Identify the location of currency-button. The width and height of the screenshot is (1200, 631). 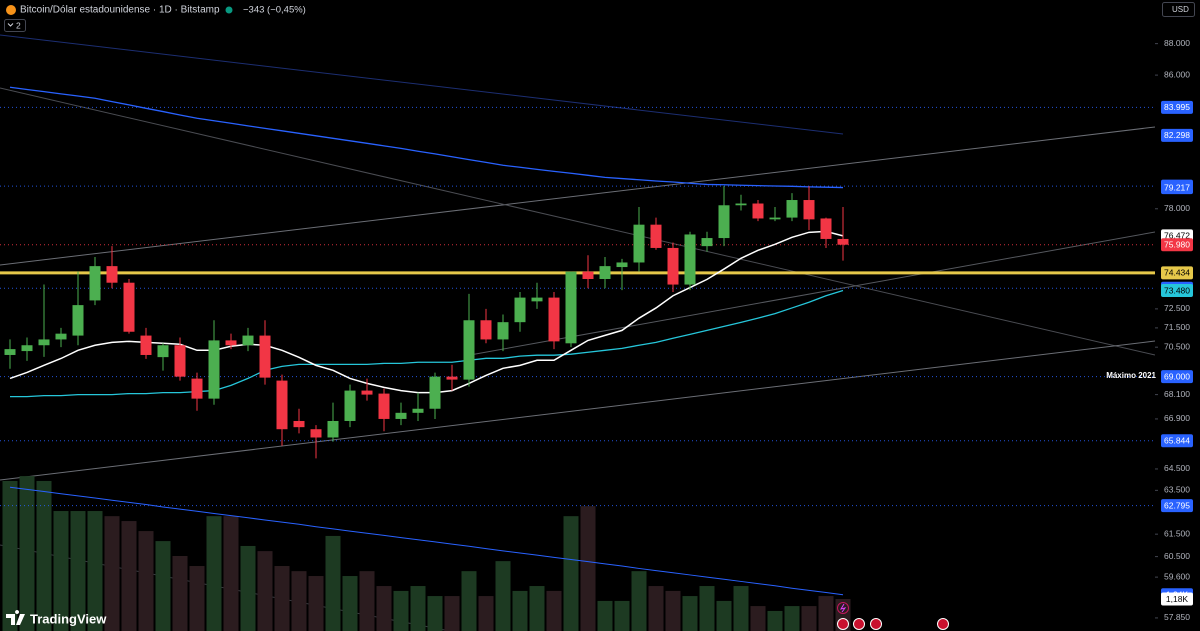
(1178, 9).